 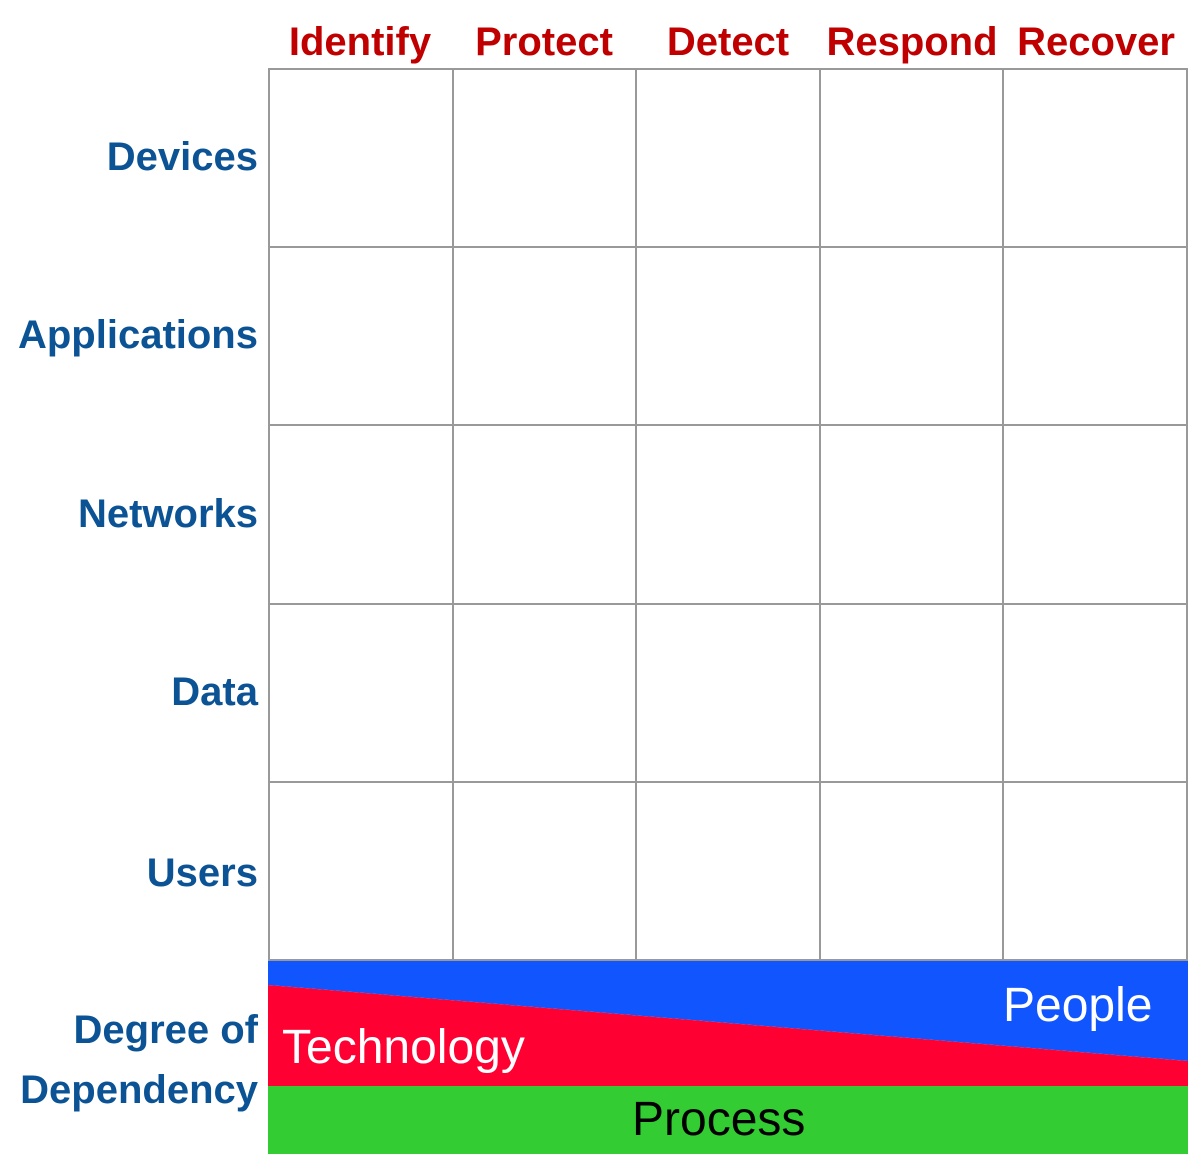 I want to click on technology-area, so click(x=728, y=1035).